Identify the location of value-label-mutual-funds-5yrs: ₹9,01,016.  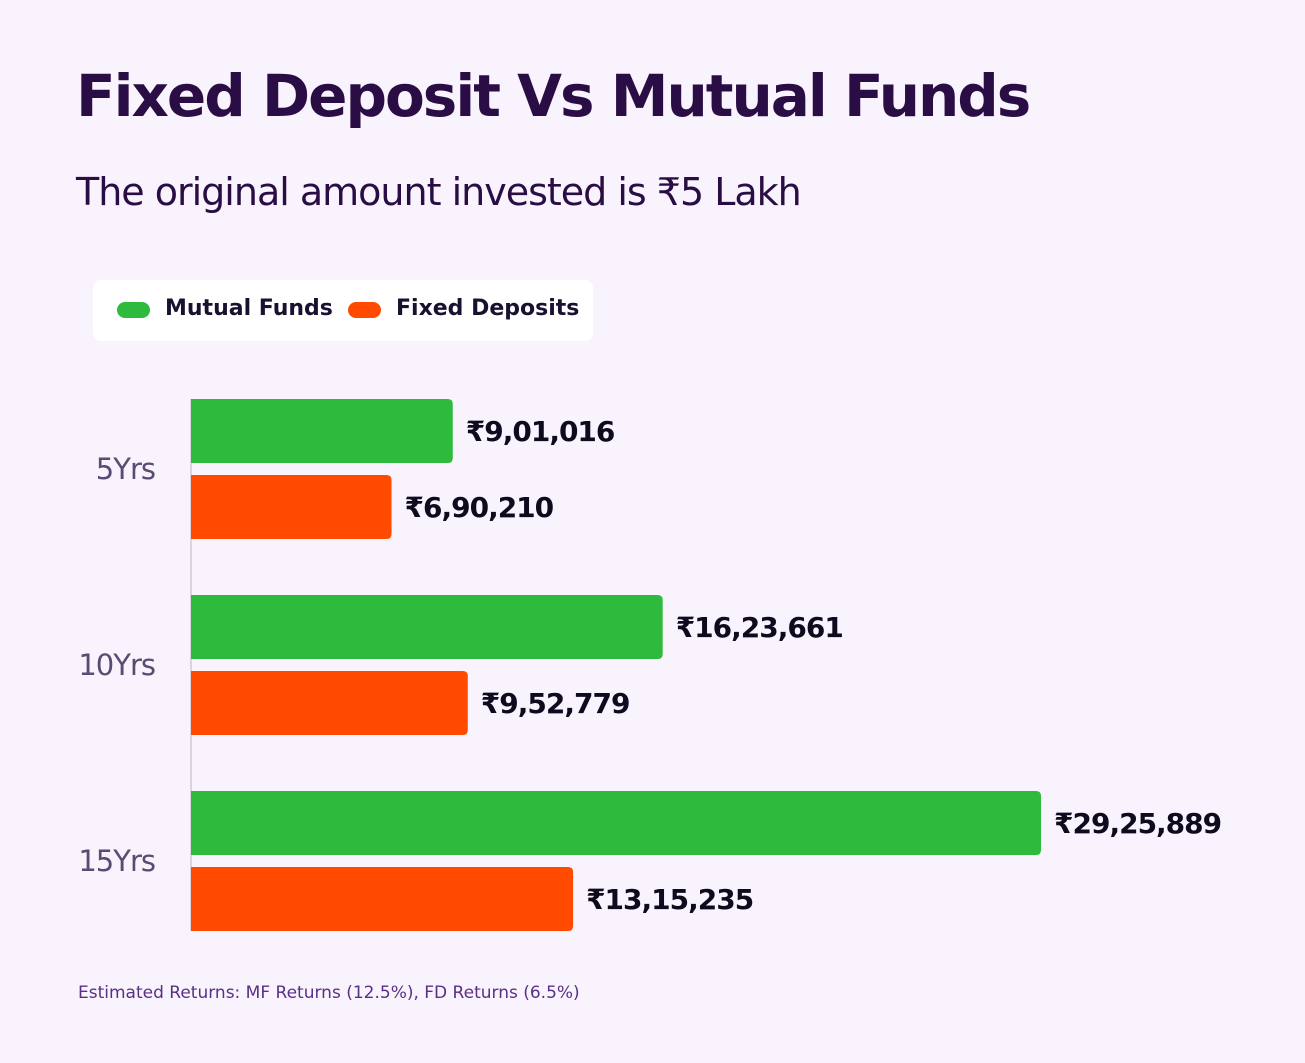
(540, 431).